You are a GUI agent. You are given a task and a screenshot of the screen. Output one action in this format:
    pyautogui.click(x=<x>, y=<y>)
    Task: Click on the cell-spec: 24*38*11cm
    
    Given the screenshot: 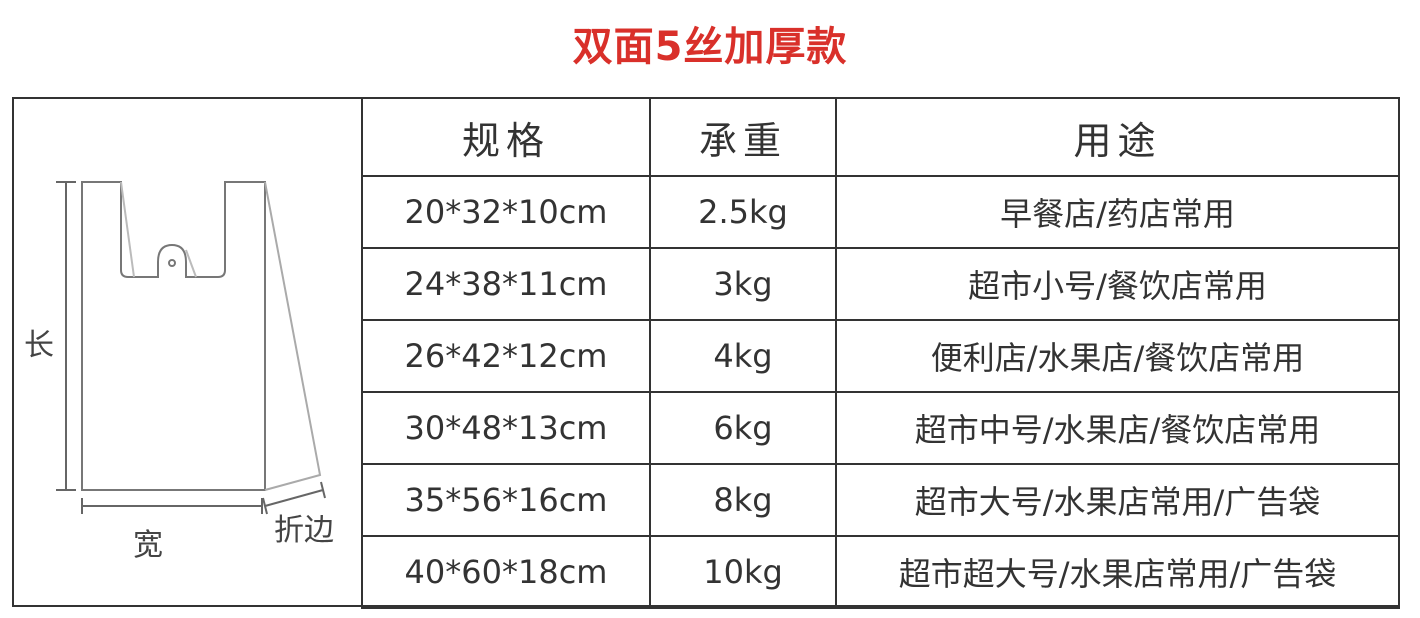 What is the action you would take?
    pyautogui.click(x=506, y=284)
    